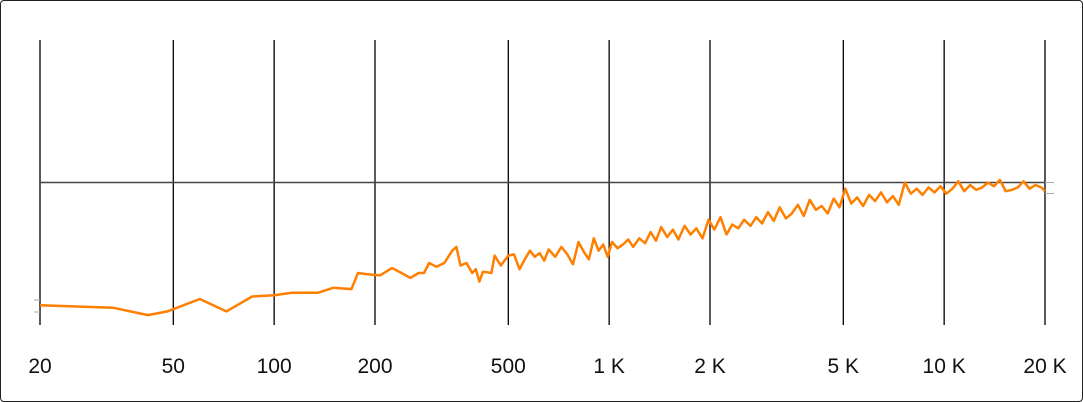 The image size is (1083, 402). I want to click on x-tick-label: 5 K, so click(844, 366).